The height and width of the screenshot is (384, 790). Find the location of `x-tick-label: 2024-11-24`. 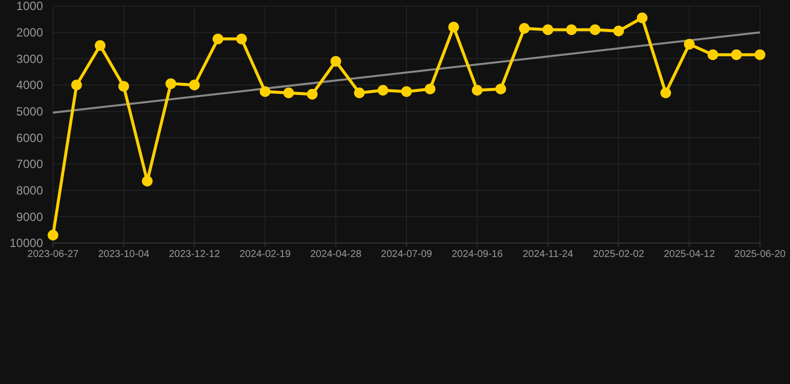

x-tick-label: 2024-11-24 is located at coordinates (548, 254).